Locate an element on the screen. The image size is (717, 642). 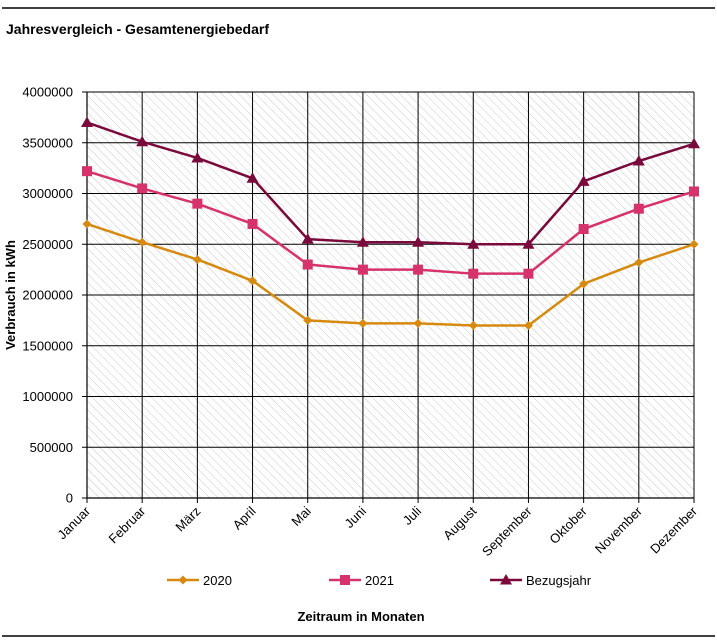
legend-label: 2020 is located at coordinates (217, 580).